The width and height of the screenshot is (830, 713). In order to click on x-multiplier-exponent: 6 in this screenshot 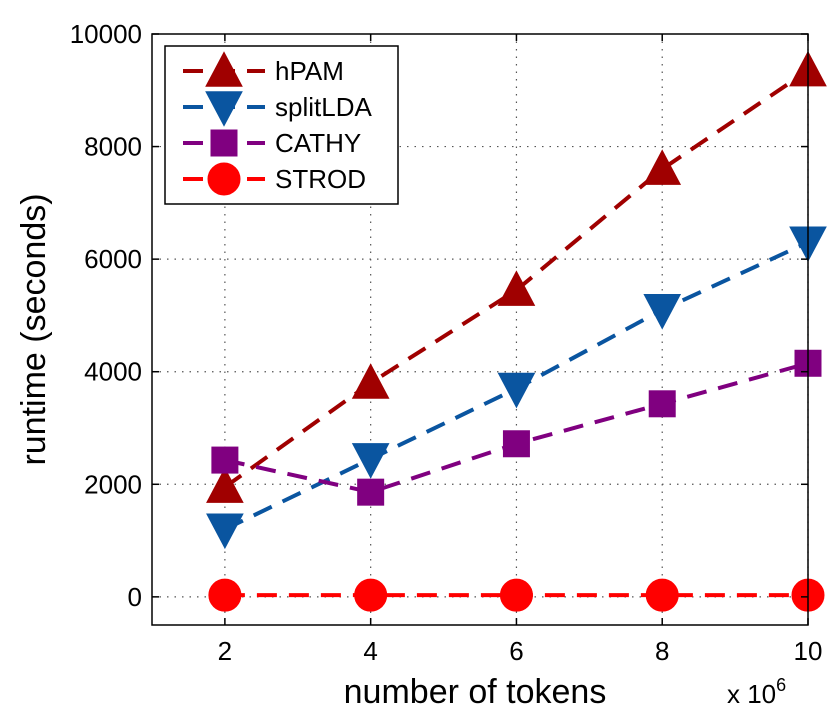, I will do `click(781, 685)`.